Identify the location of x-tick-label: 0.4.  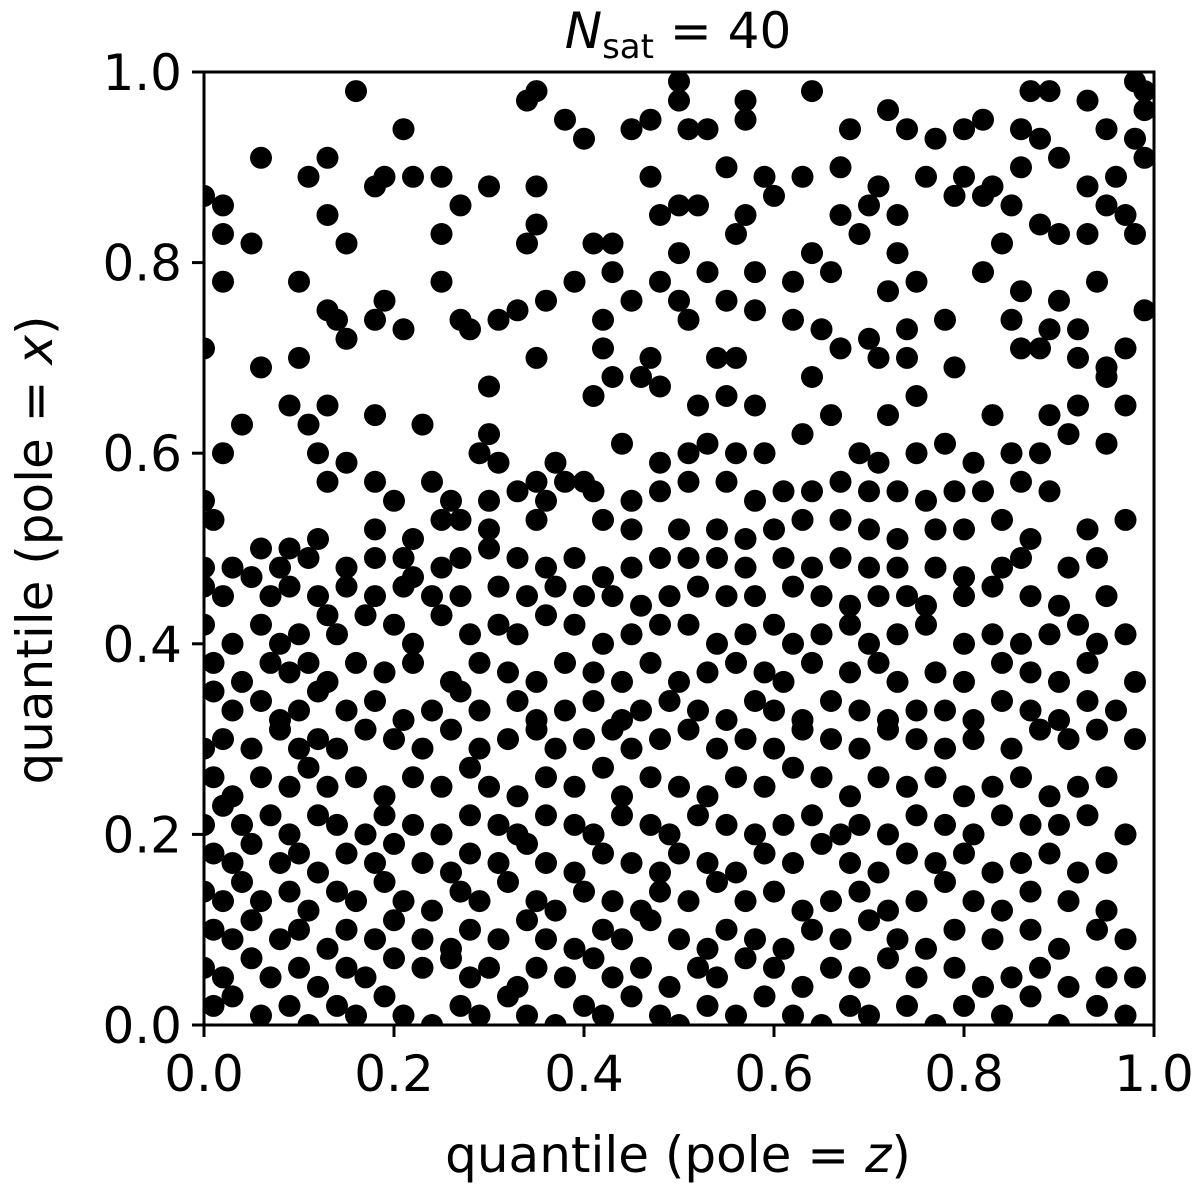
(584, 1074).